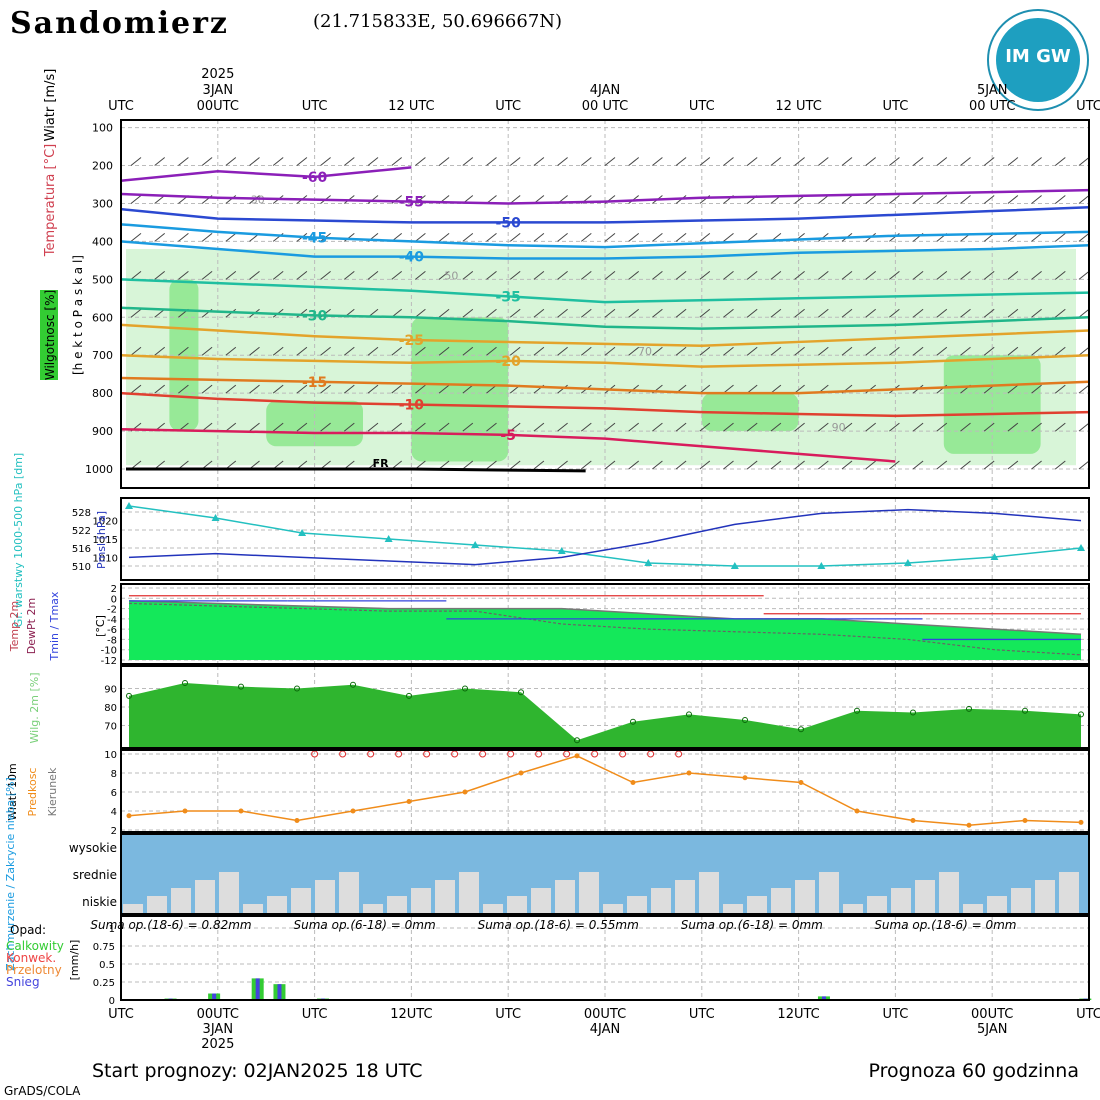 The image size is (1100, 1100). I want to click on time-label-top: 12 UTC, so click(411, 106).